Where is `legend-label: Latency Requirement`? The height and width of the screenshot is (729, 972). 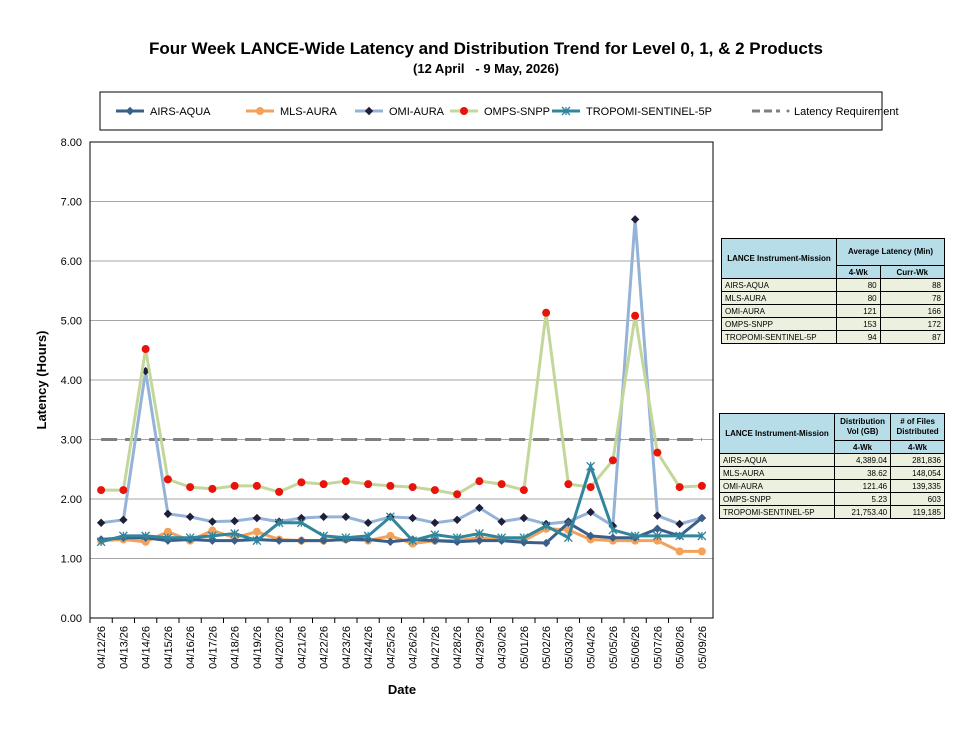
legend-label: Latency Requirement is located at coordinates (846, 112).